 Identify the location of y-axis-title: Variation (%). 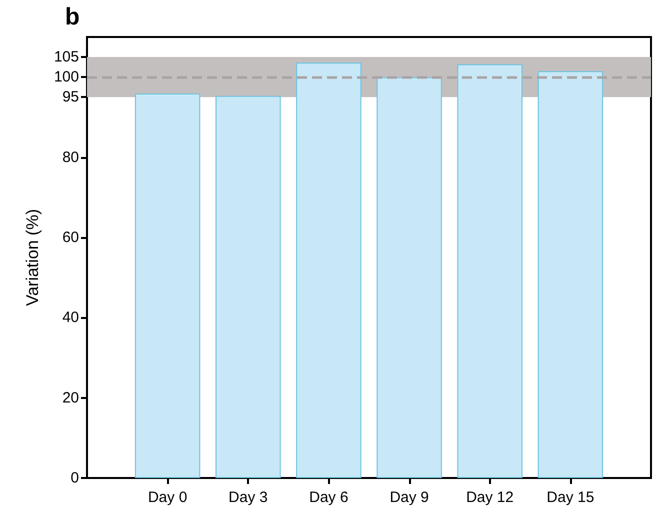
(32, 257).